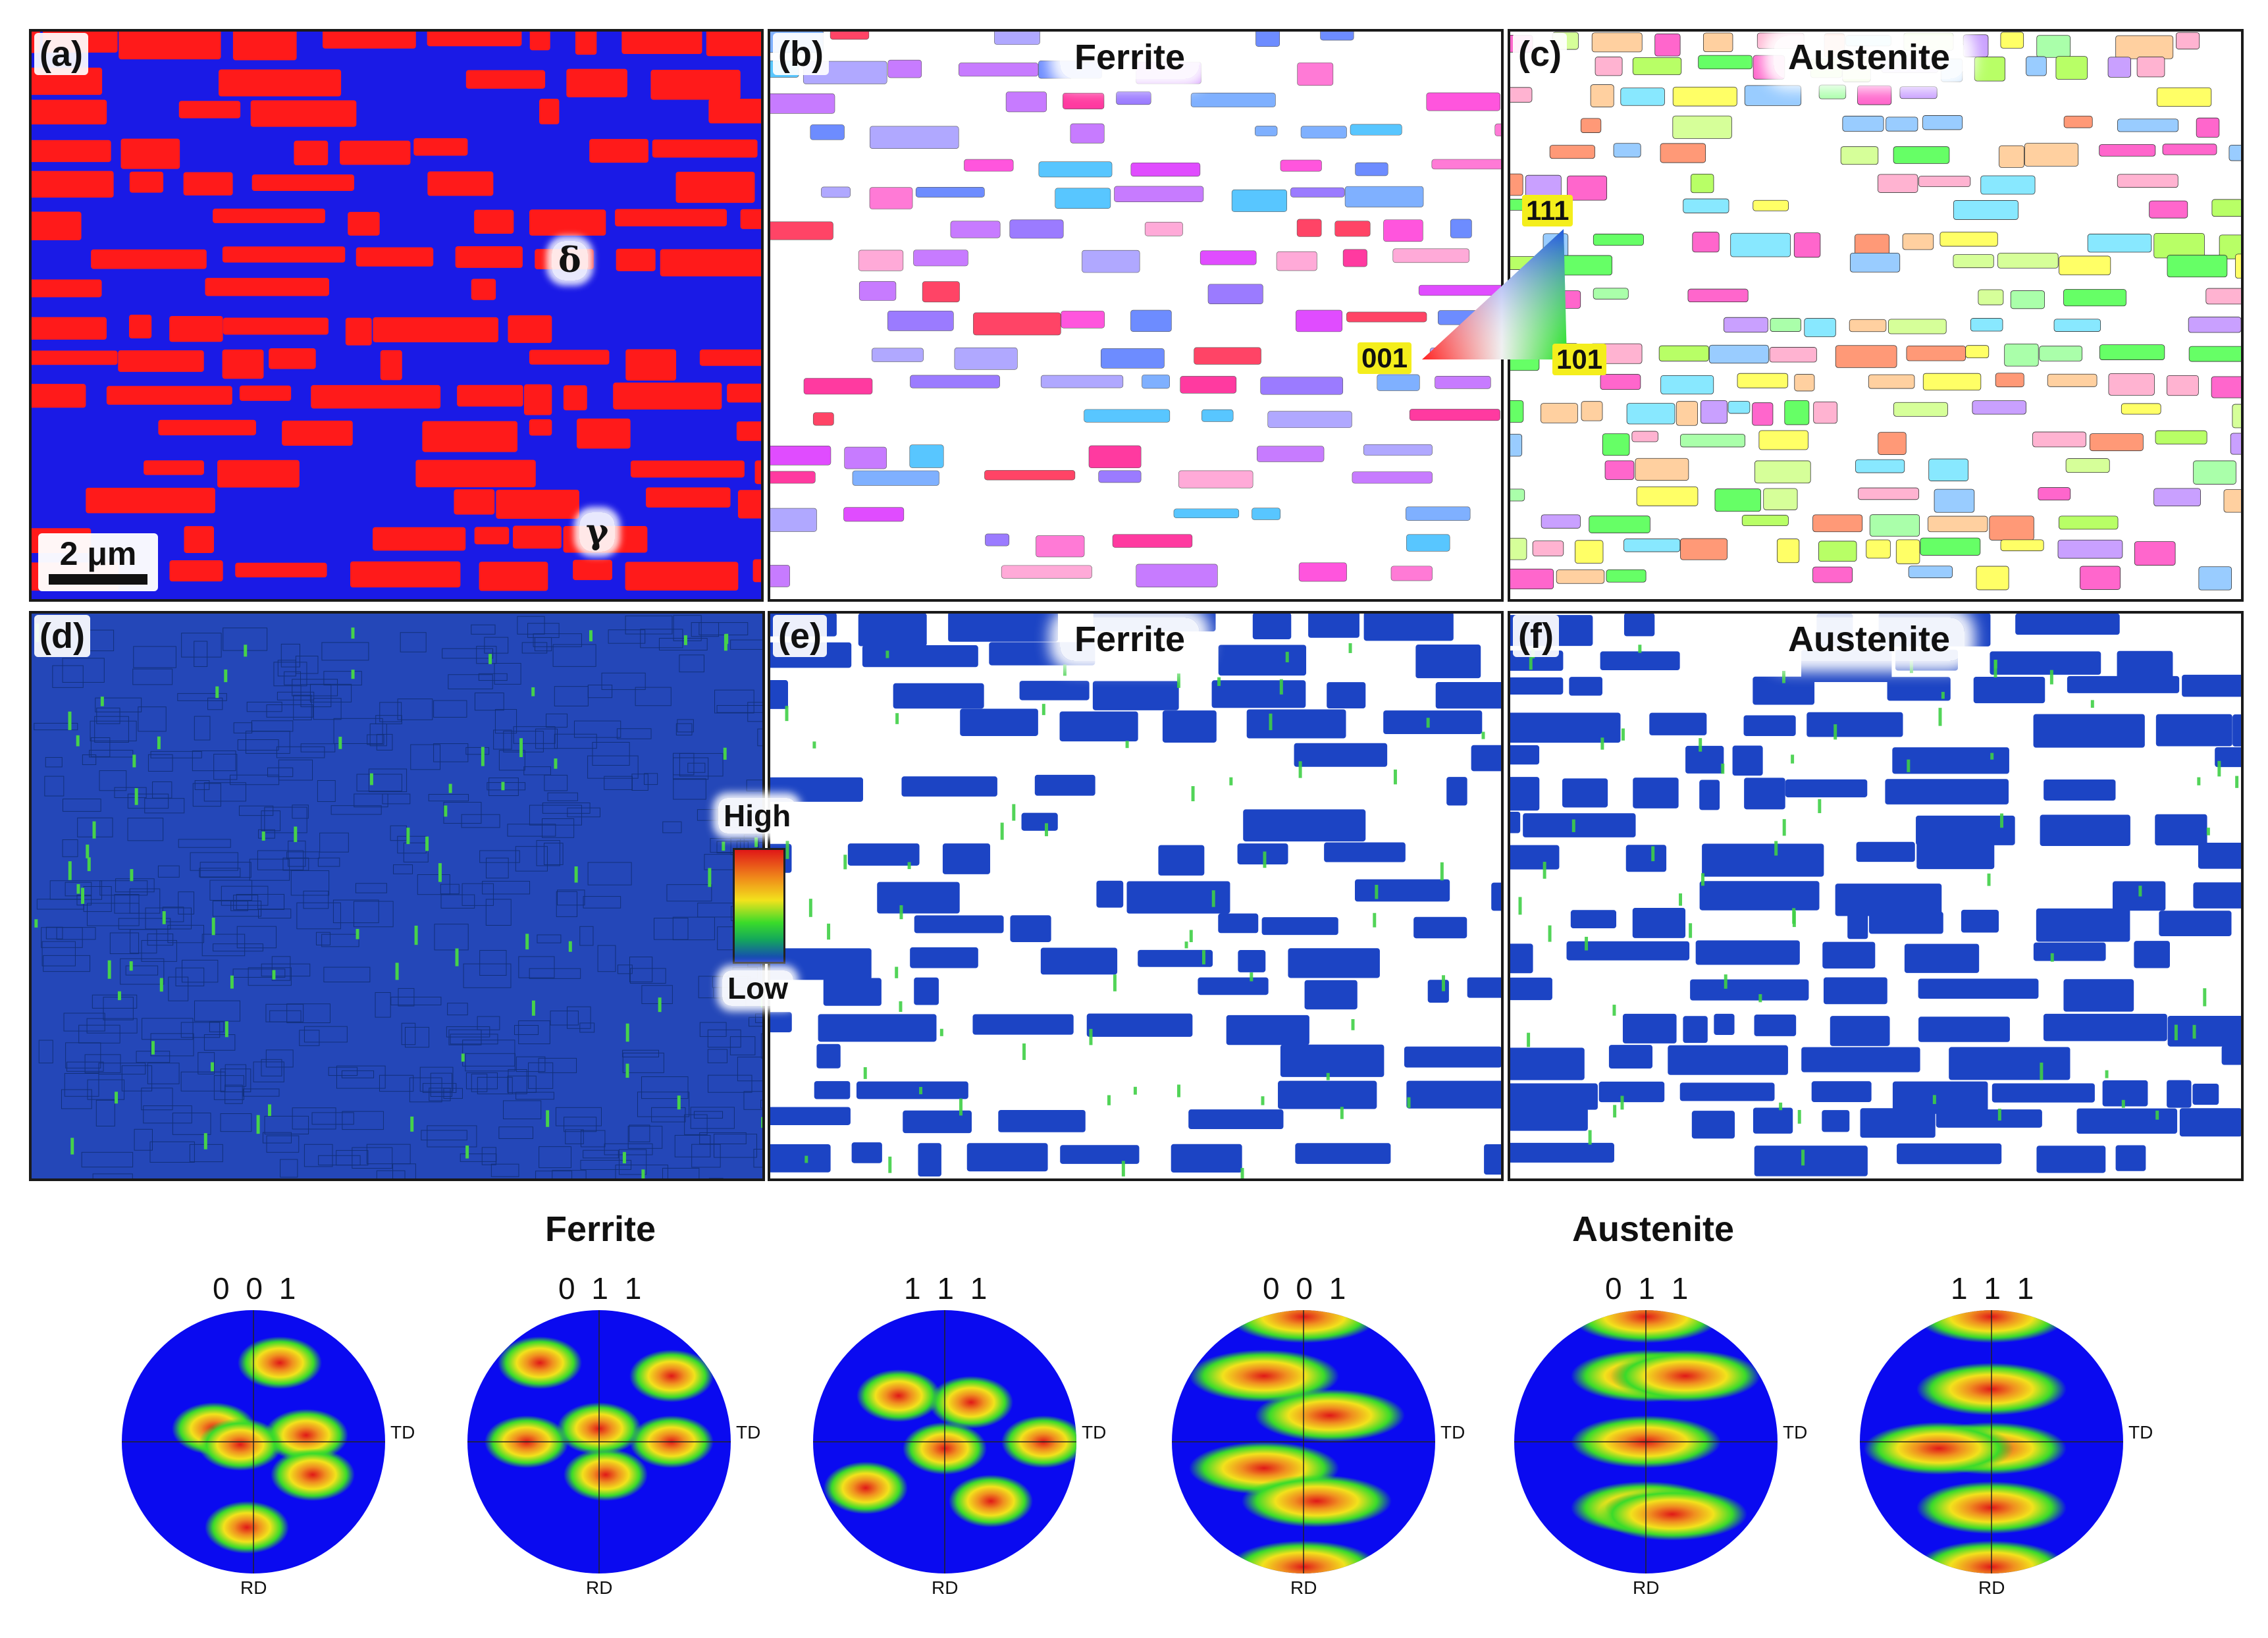 The width and height of the screenshot is (2268, 1638). I want to click on panel-title-e: Ferrite, so click(1130, 639).